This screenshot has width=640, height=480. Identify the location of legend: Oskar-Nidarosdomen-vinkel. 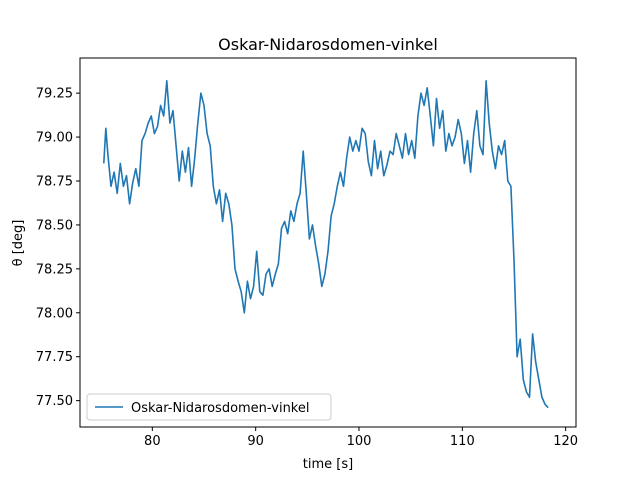
(209, 407).